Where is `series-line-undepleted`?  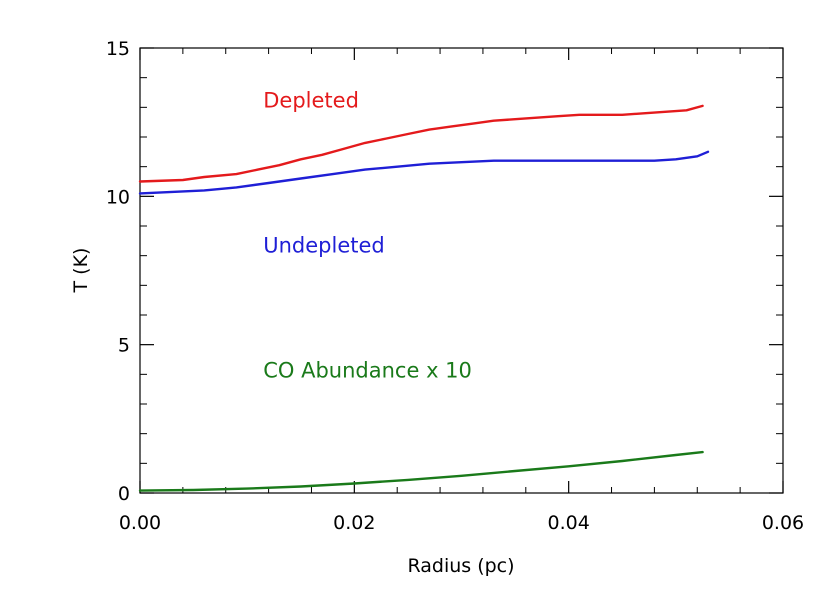 series-line-undepleted is located at coordinates (424, 172).